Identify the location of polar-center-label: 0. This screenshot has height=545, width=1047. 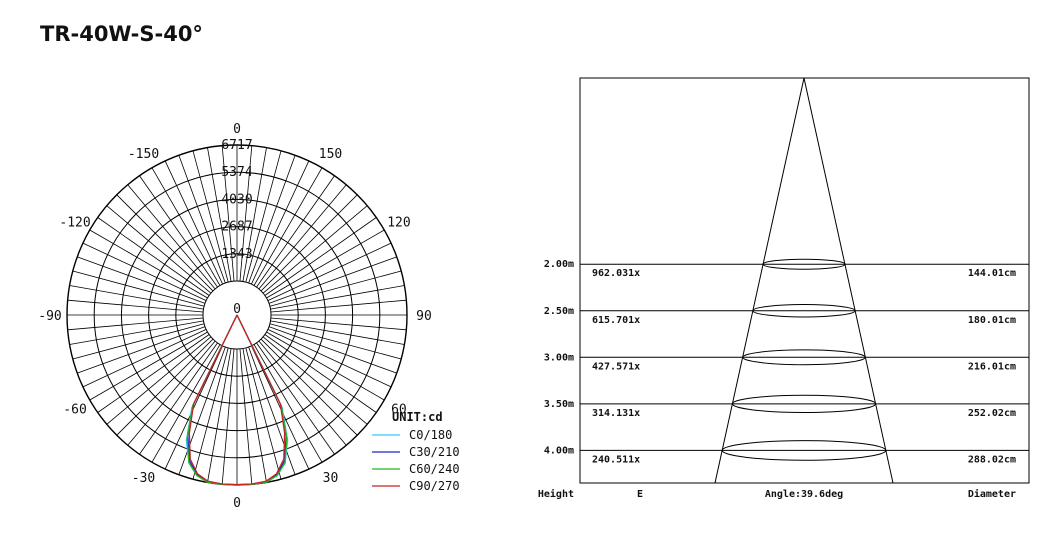
(237, 309).